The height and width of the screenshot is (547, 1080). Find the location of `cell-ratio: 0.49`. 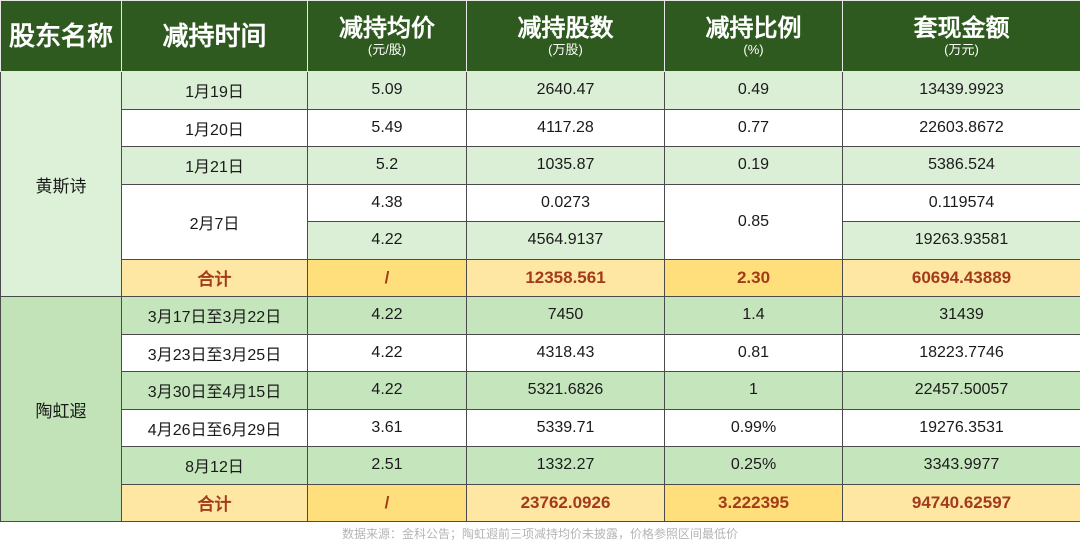

cell-ratio: 0.49 is located at coordinates (753, 90).